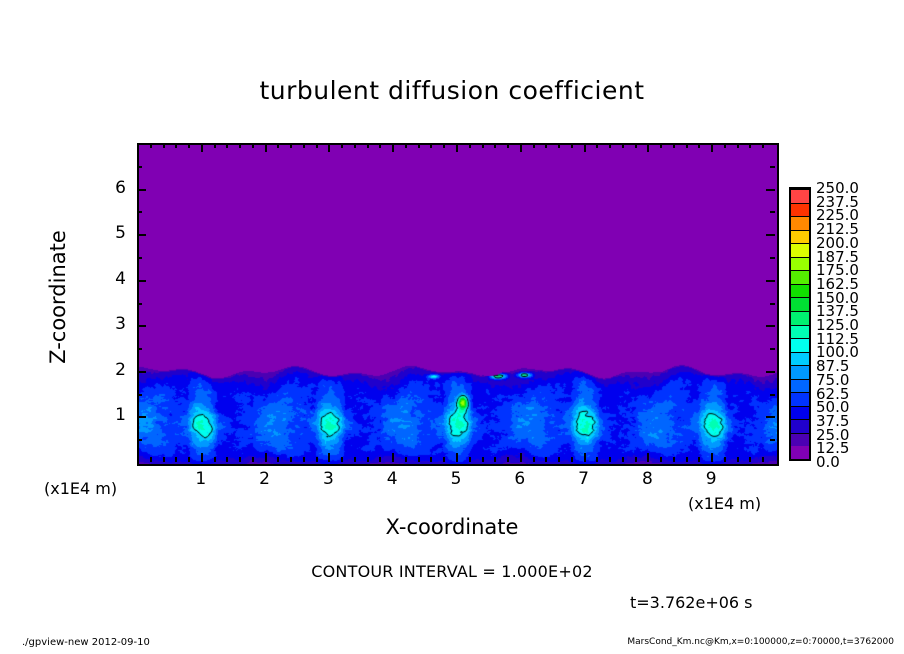 The height and width of the screenshot is (654, 904). I want to click on x-tick-label: 2, so click(264, 479).